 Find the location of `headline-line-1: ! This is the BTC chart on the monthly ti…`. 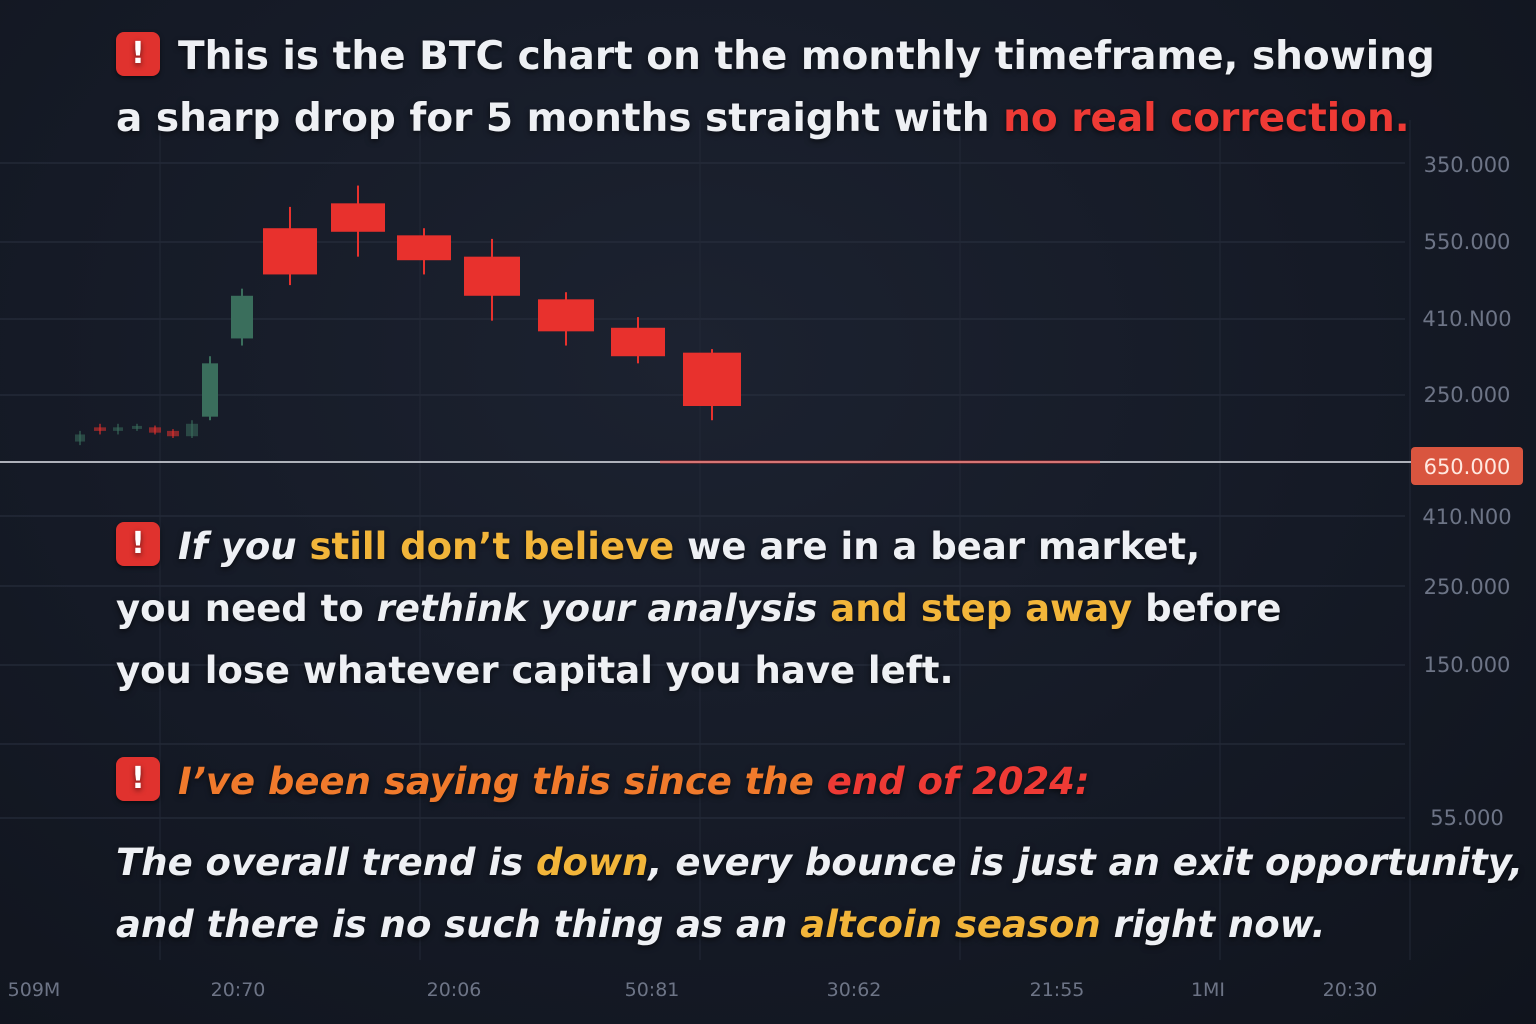

headline-line-1: ! This is the BTC chart on the monthly ti… is located at coordinates (775, 57).